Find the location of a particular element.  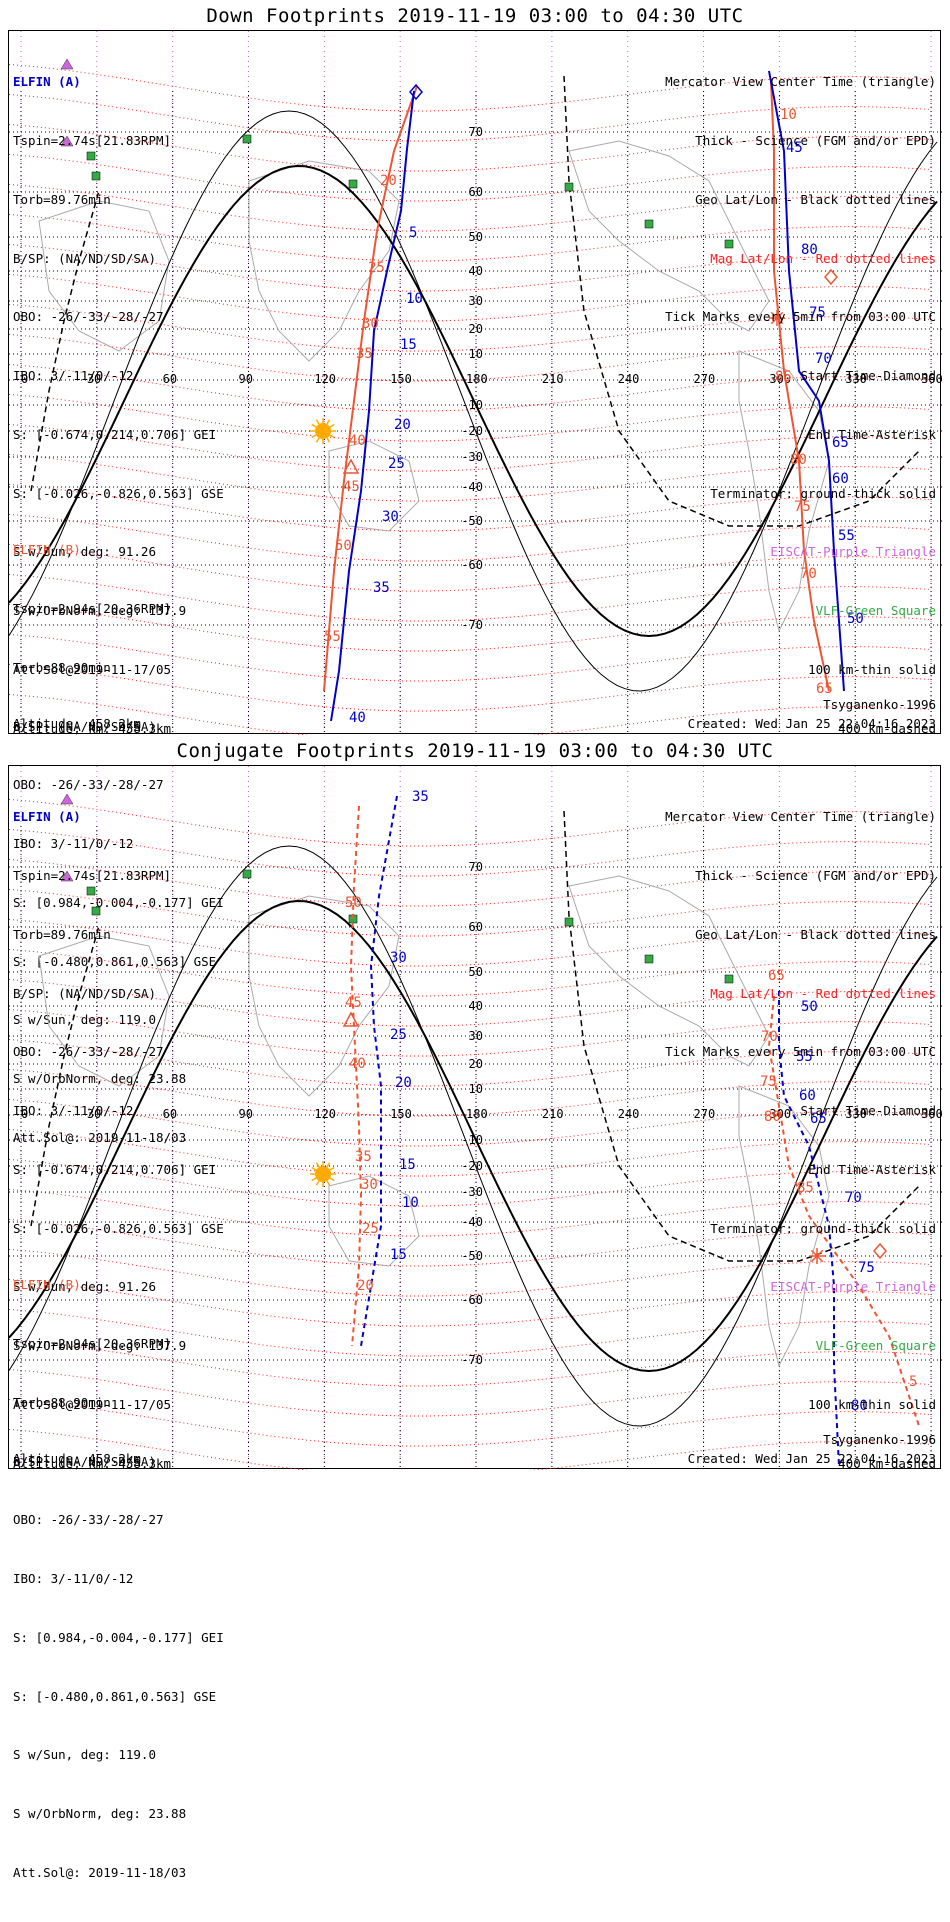

elfin-a-sun-angle: S w/Sun, deg: 91.26 is located at coordinates (84, 552).